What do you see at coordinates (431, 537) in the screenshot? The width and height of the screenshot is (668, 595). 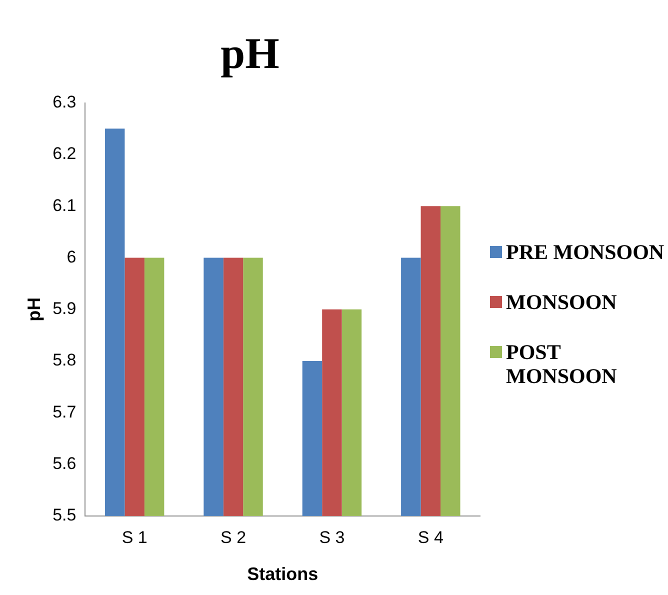 I see `x-tick-label: S 4` at bounding box center [431, 537].